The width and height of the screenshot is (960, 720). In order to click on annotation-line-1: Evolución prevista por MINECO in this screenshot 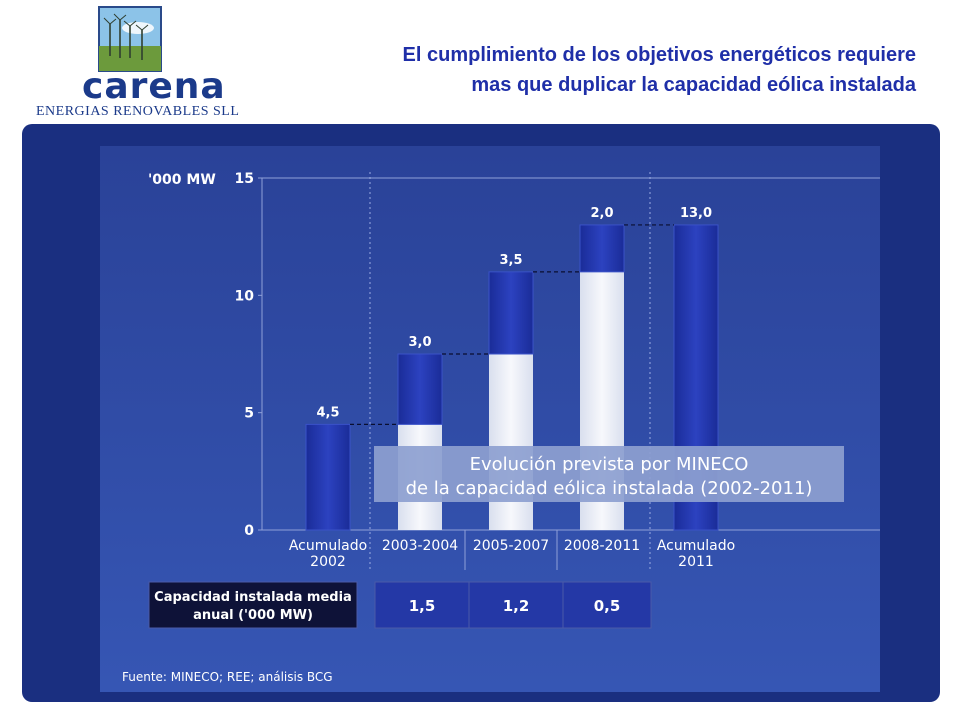, I will do `click(609, 464)`.